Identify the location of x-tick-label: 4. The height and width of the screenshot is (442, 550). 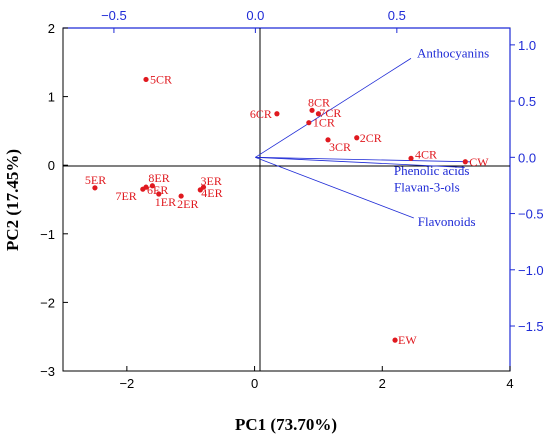
(509, 383).